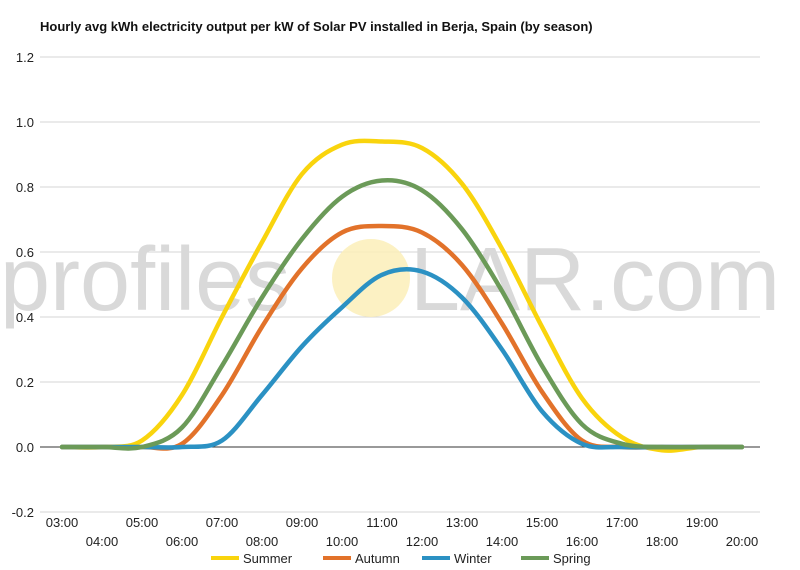  What do you see at coordinates (23, 512) in the screenshot?
I see `y-tick-label: -0.2` at bounding box center [23, 512].